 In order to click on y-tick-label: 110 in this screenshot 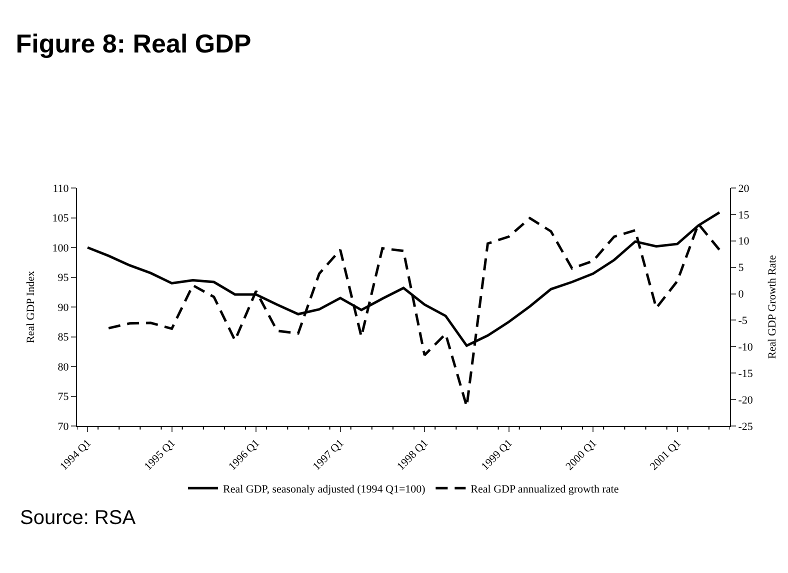, I will do `click(61, 188)`.